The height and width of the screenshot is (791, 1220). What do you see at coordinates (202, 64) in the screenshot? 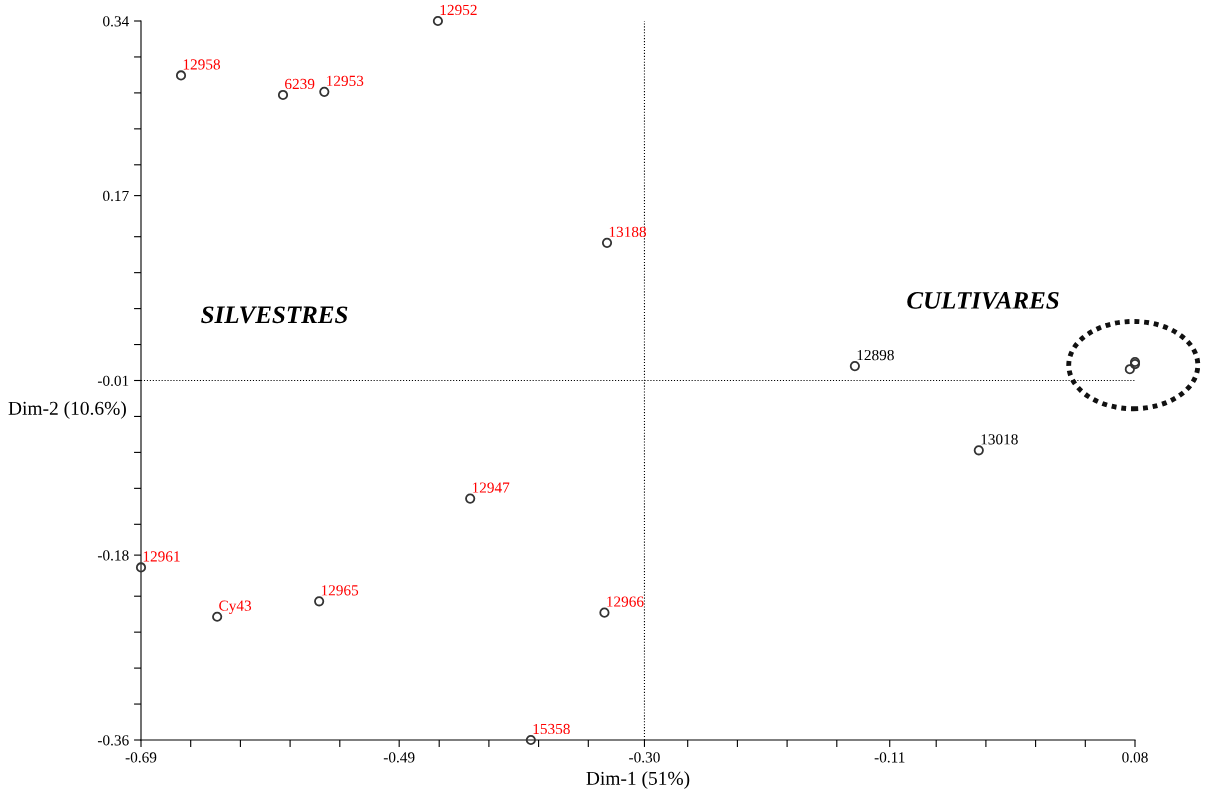
I see `annotation: 12958` at bounding box center [202, 64].